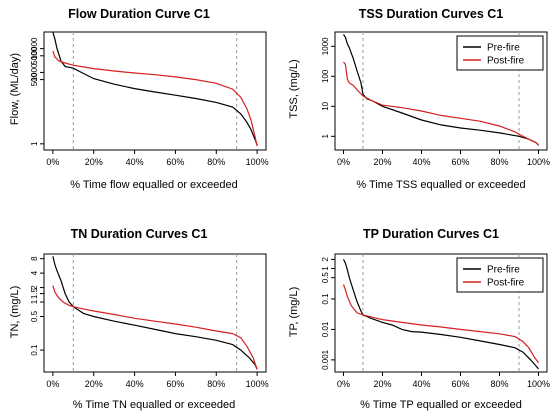  What do you see at coordinates (15, 89) in the screenshot?
I see `y-axis-label: Flow, (ML/day)` at bounding box center [15, 89].